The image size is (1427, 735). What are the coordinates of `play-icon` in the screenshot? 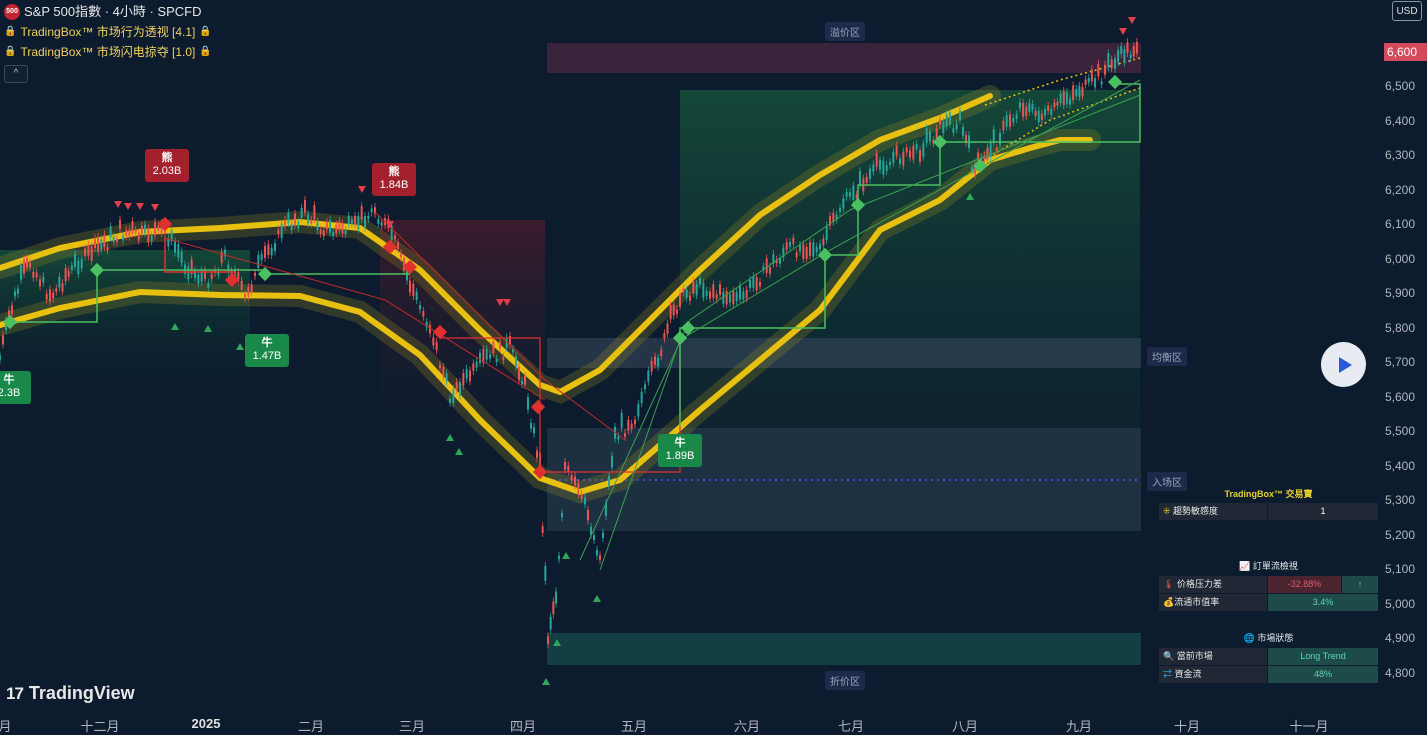 It's located at (1345, 364).